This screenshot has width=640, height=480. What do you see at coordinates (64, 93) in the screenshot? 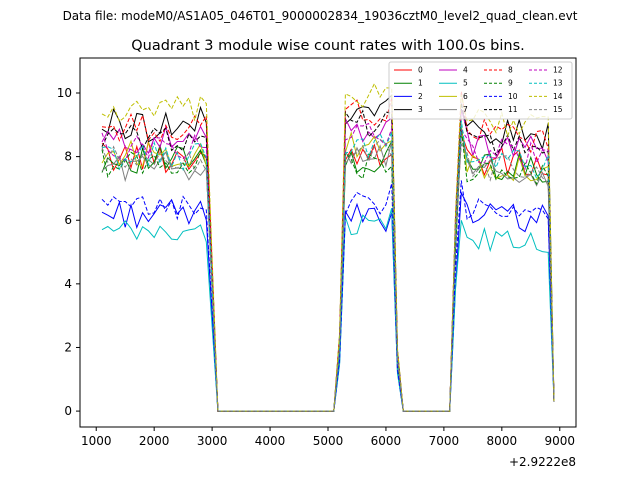
I see `y-tick-label: 10` at bounding box center [64, 93].